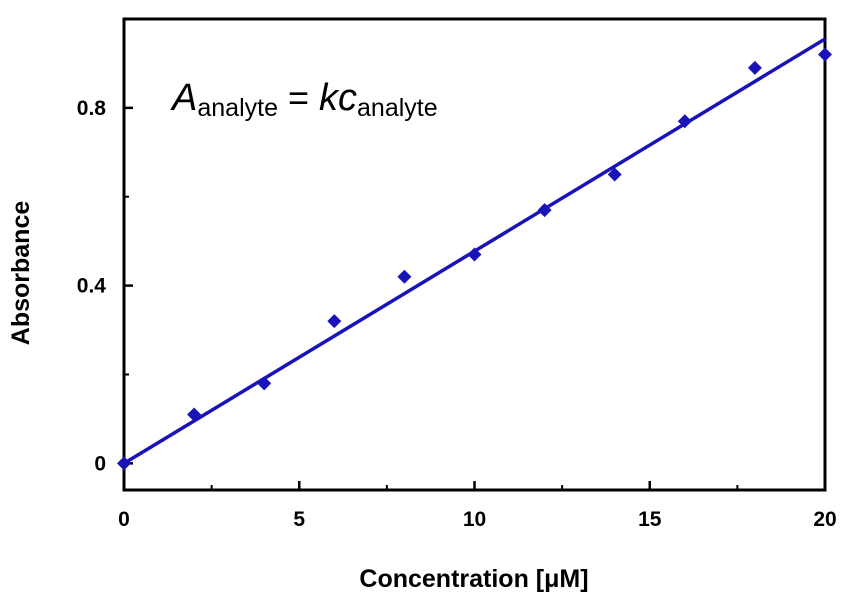  Describe the element at coordinates (473, 579) in the screenshot. I see `x-axis-title: Concentration [μM]` at that location.